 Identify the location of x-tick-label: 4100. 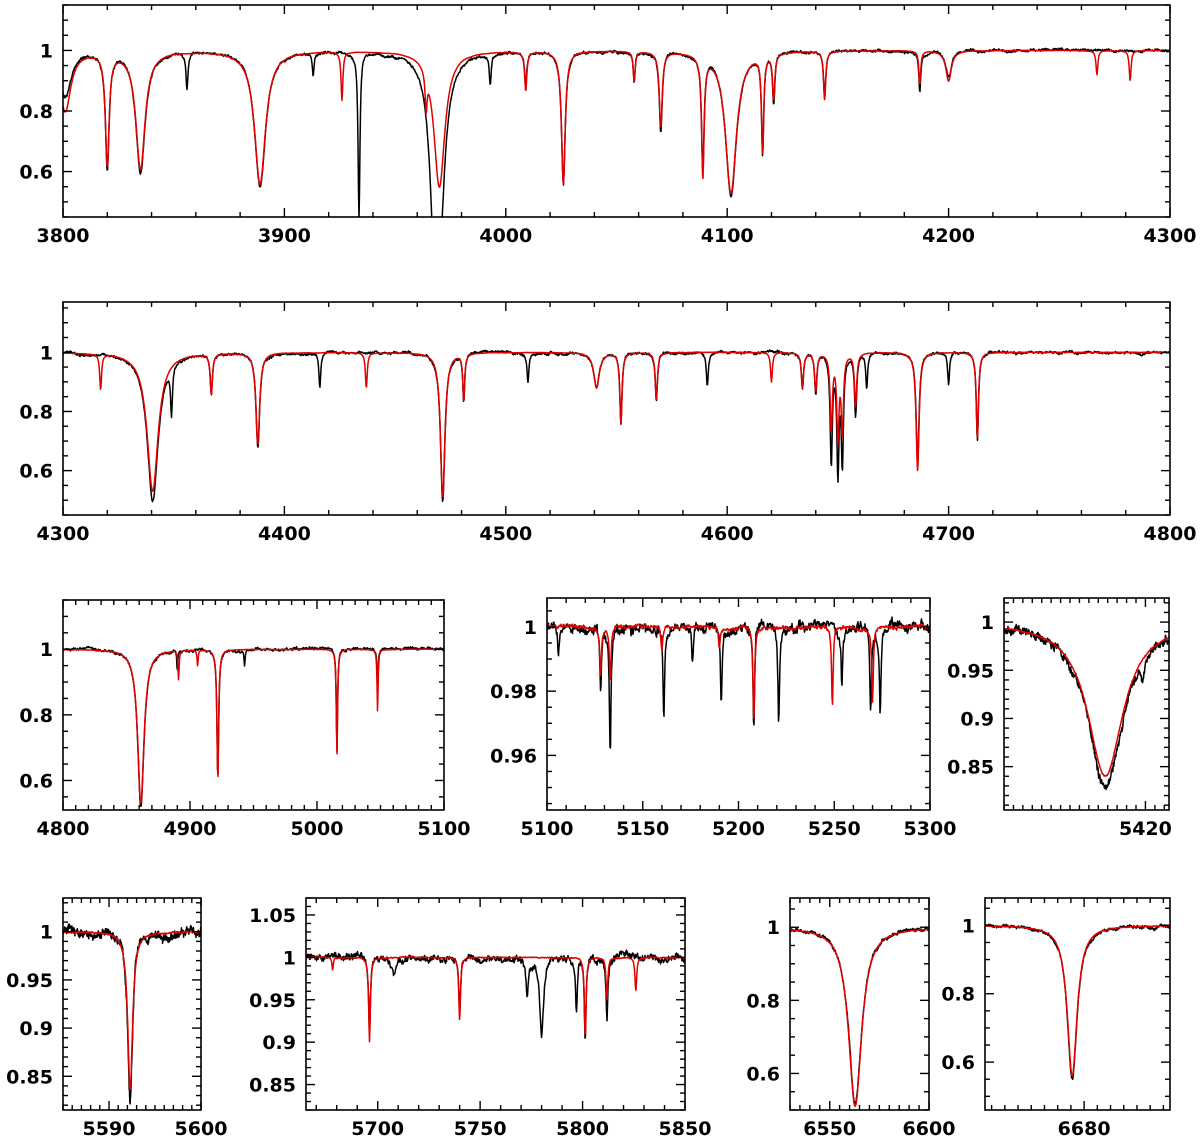
(727, 236).